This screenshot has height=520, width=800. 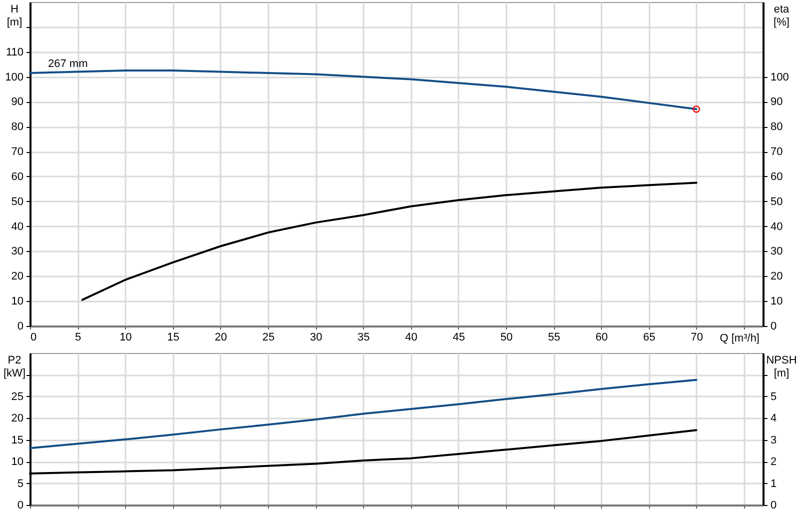 I want to click on y-tick-label: 110, so click(x=15, y=52).